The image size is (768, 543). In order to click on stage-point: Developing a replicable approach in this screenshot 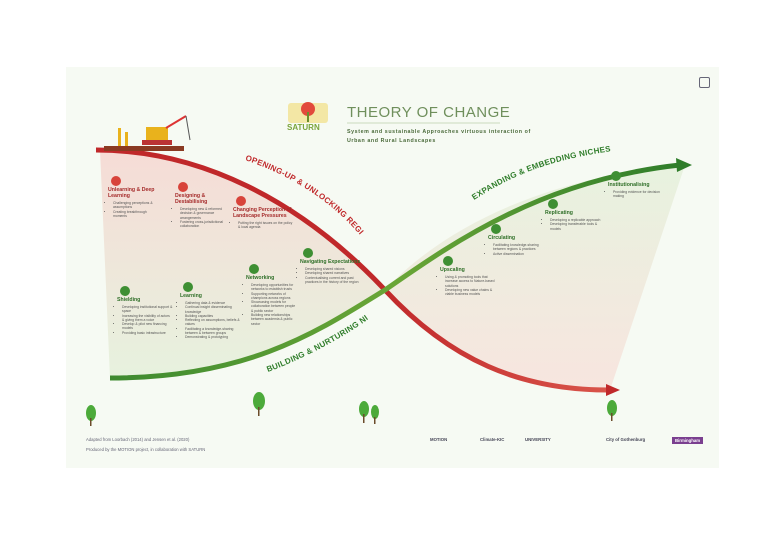, I will do `click(578, 220)`.